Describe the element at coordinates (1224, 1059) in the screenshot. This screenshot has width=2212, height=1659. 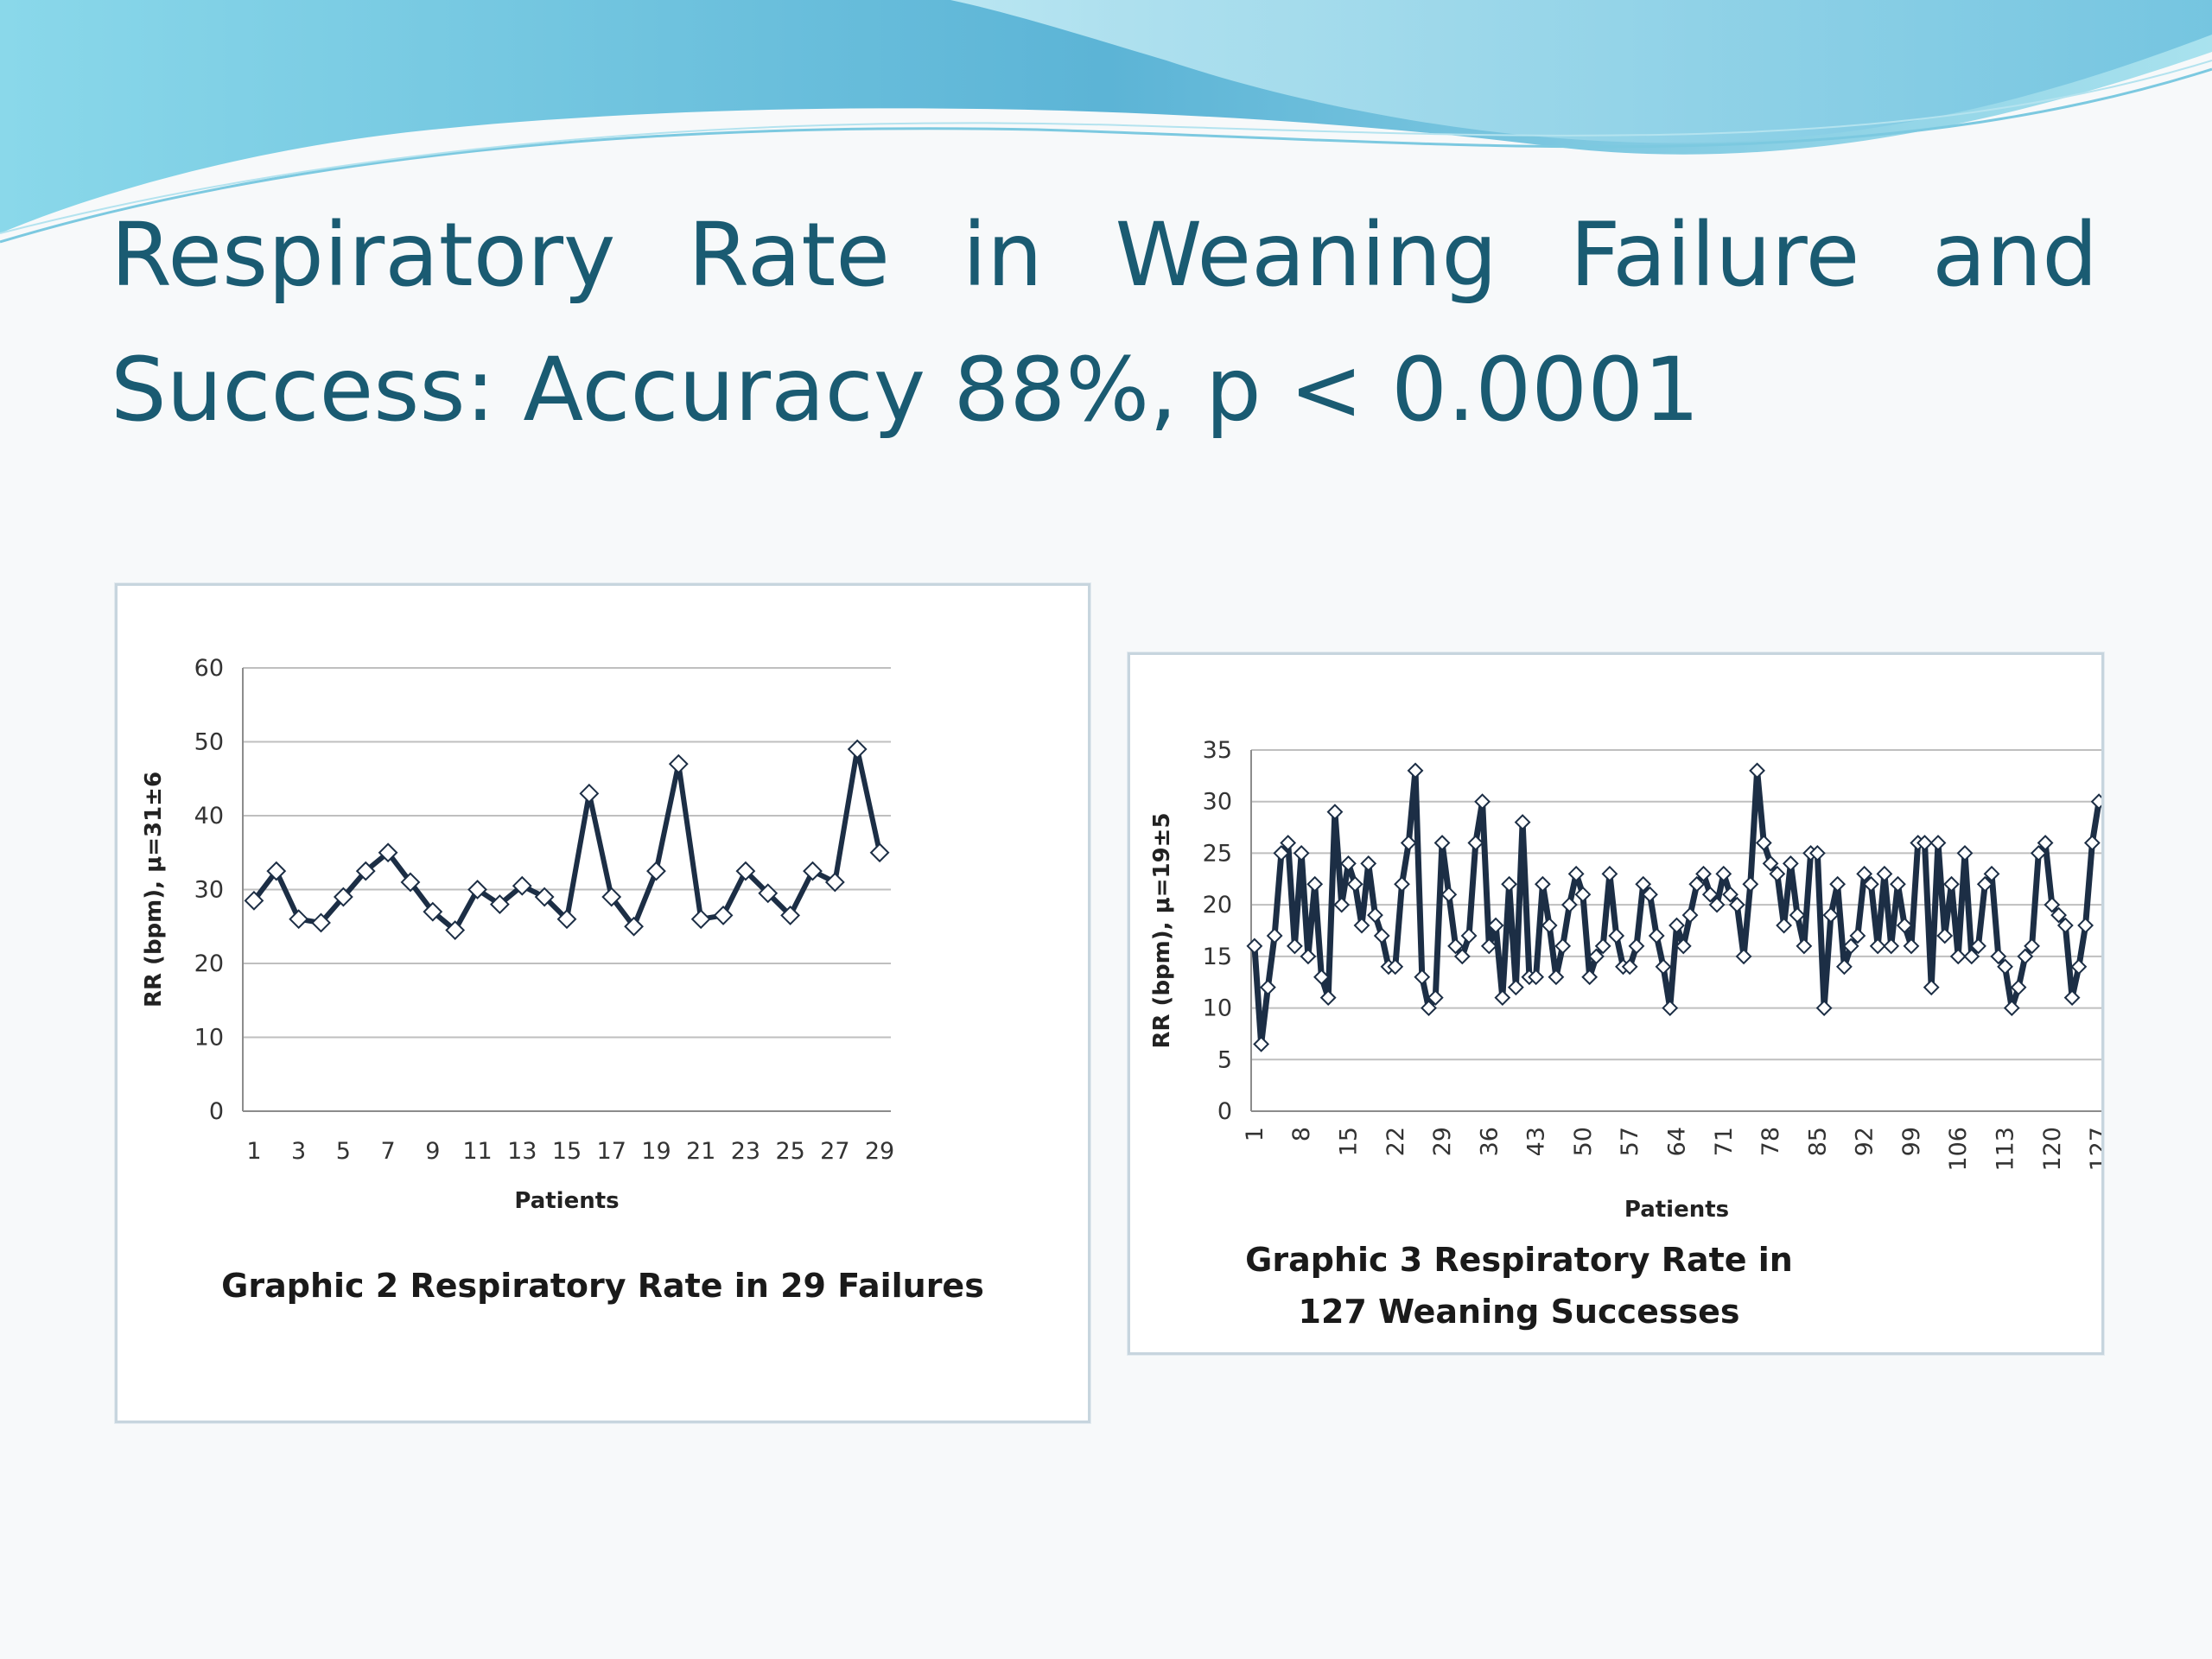
I see `y-tick-label: 5` at that location.